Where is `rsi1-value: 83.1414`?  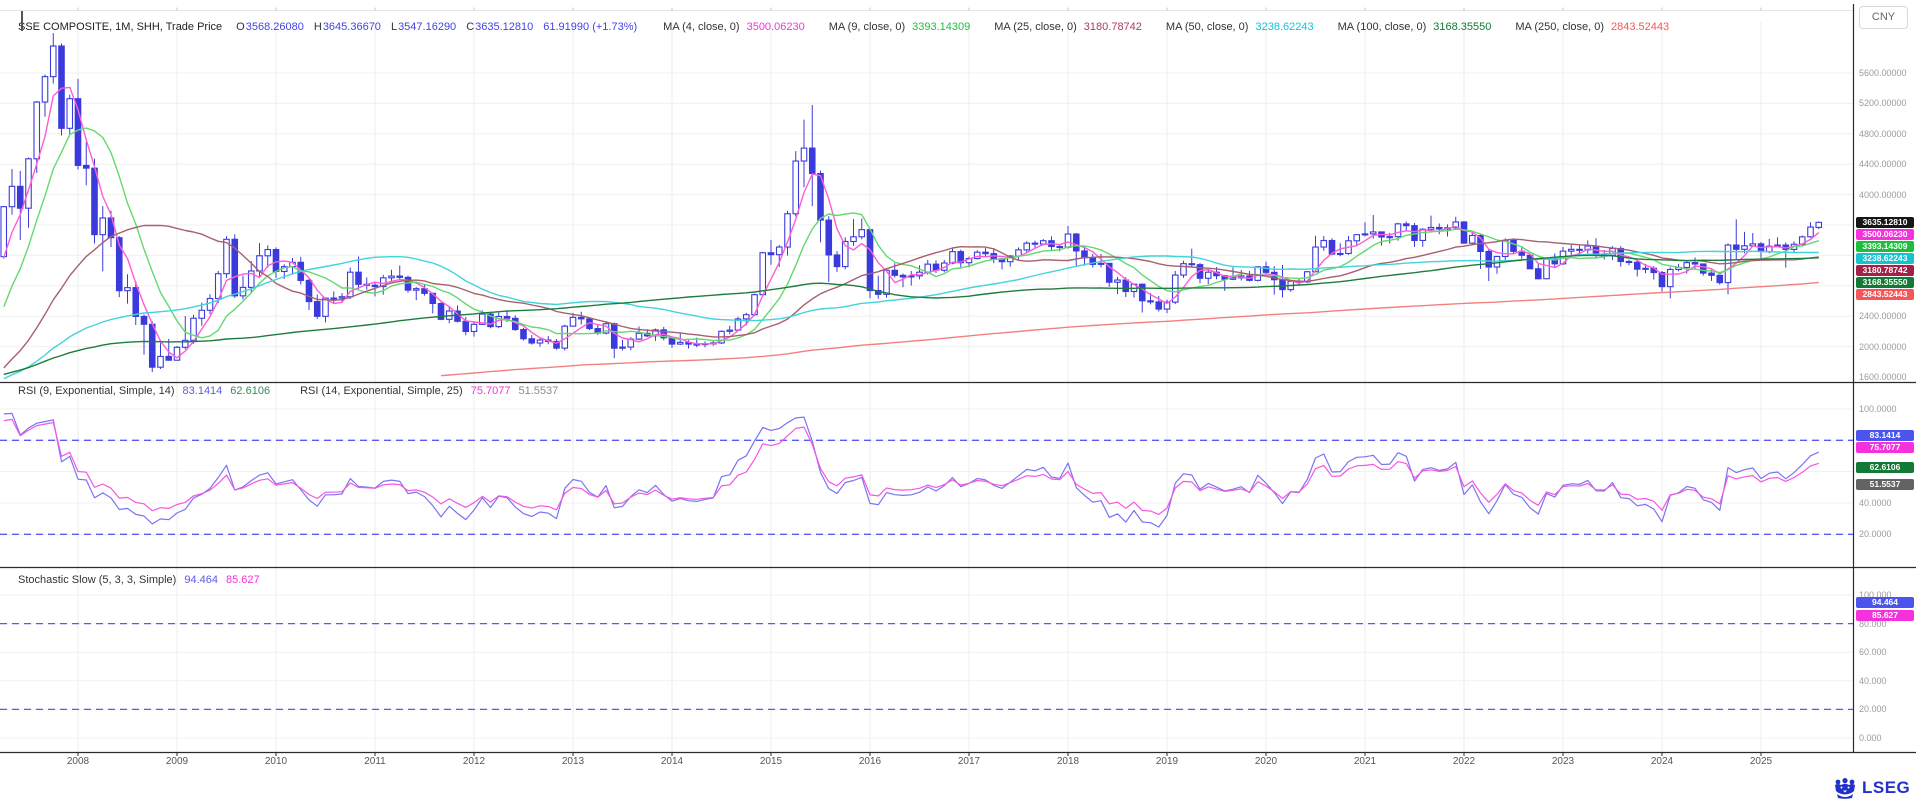
rsi1-value: 83.1414 is located at coordinates (202, 391).